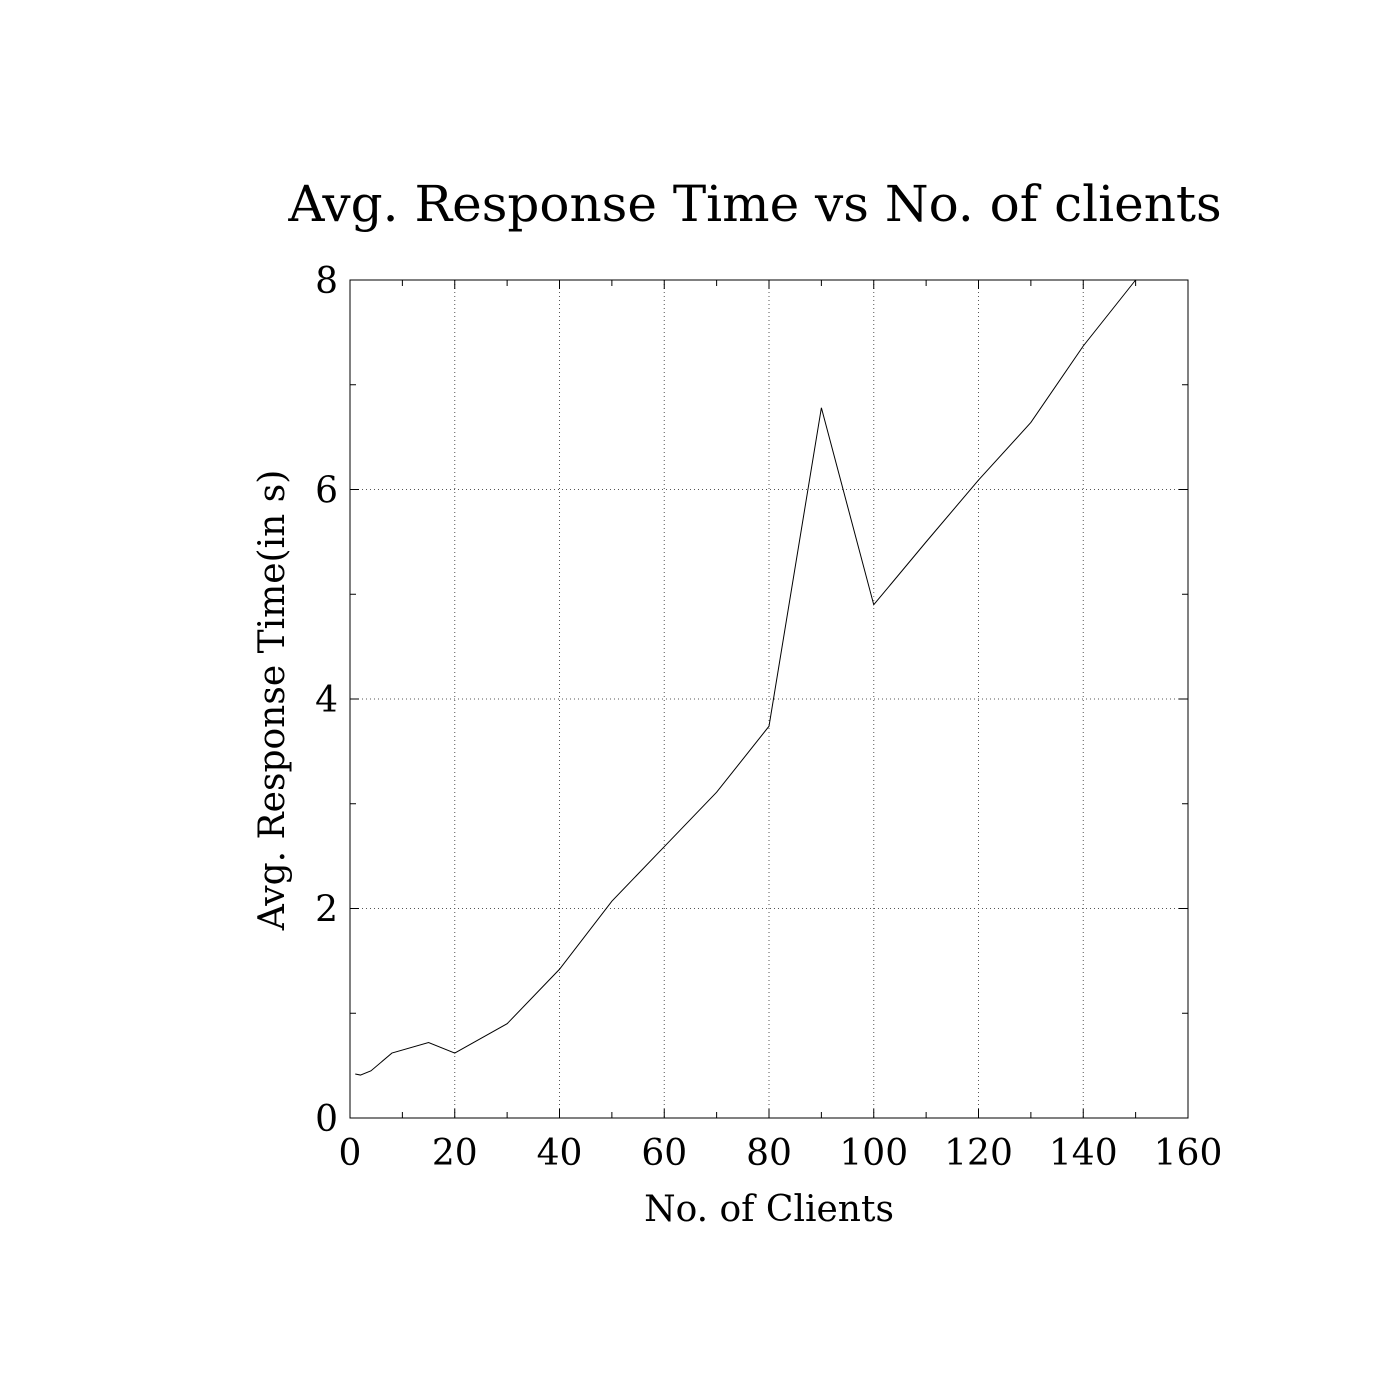 The height and width of the screenshot is (1400, 1400). I want to click on x-tick-labels: 0 20 40 60 80 100 120 140 160, so click(781, 1153).